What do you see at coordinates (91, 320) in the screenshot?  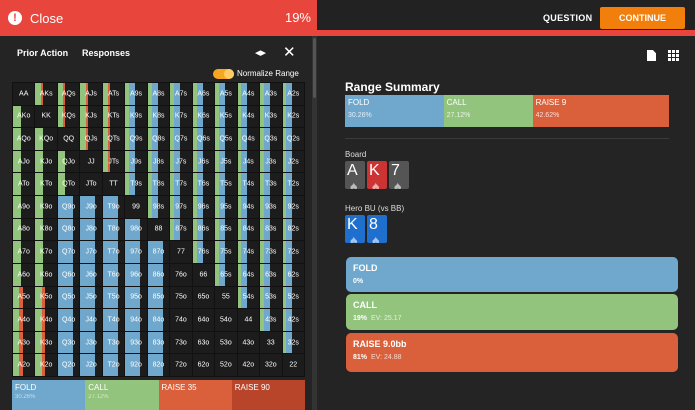 I see `hand-cell: J4o` at bounding box center [91, 320].